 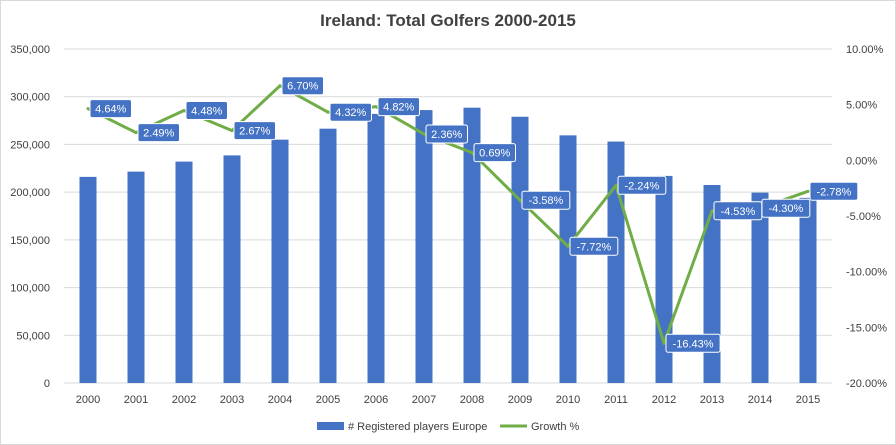 I want to click on legend: # Registered players Europe Growth %, so click(x=448, y=427).